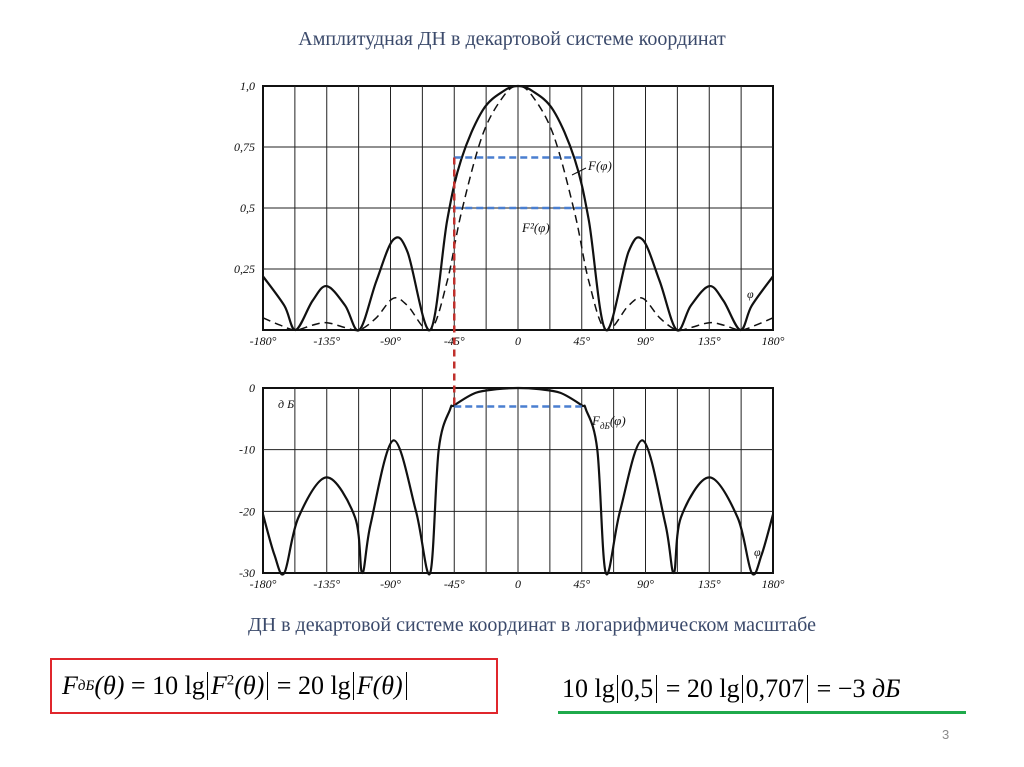  What do you see at coordinates (518, 481) in the screenshot?
I see `series-line-solid` at bounding box center [518, 481].